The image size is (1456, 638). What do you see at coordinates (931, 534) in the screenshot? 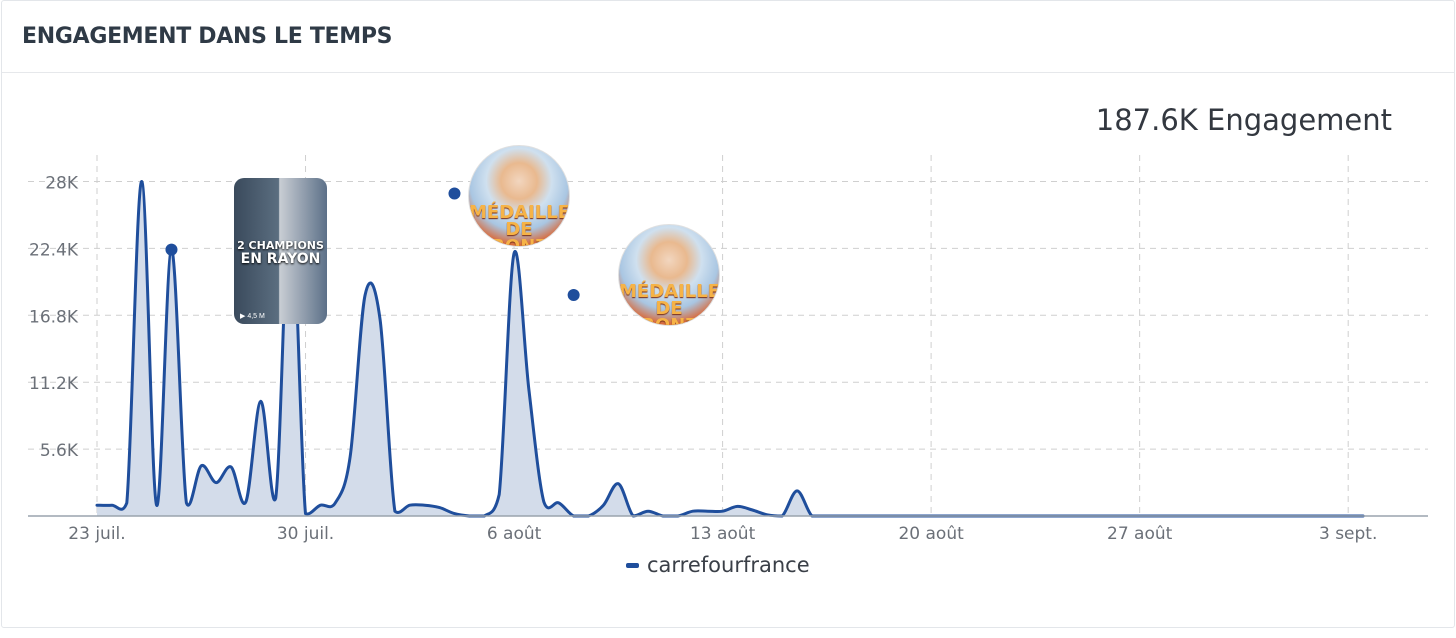
I see `x-tick-label: 20 août` at bounding box center [931, 534].